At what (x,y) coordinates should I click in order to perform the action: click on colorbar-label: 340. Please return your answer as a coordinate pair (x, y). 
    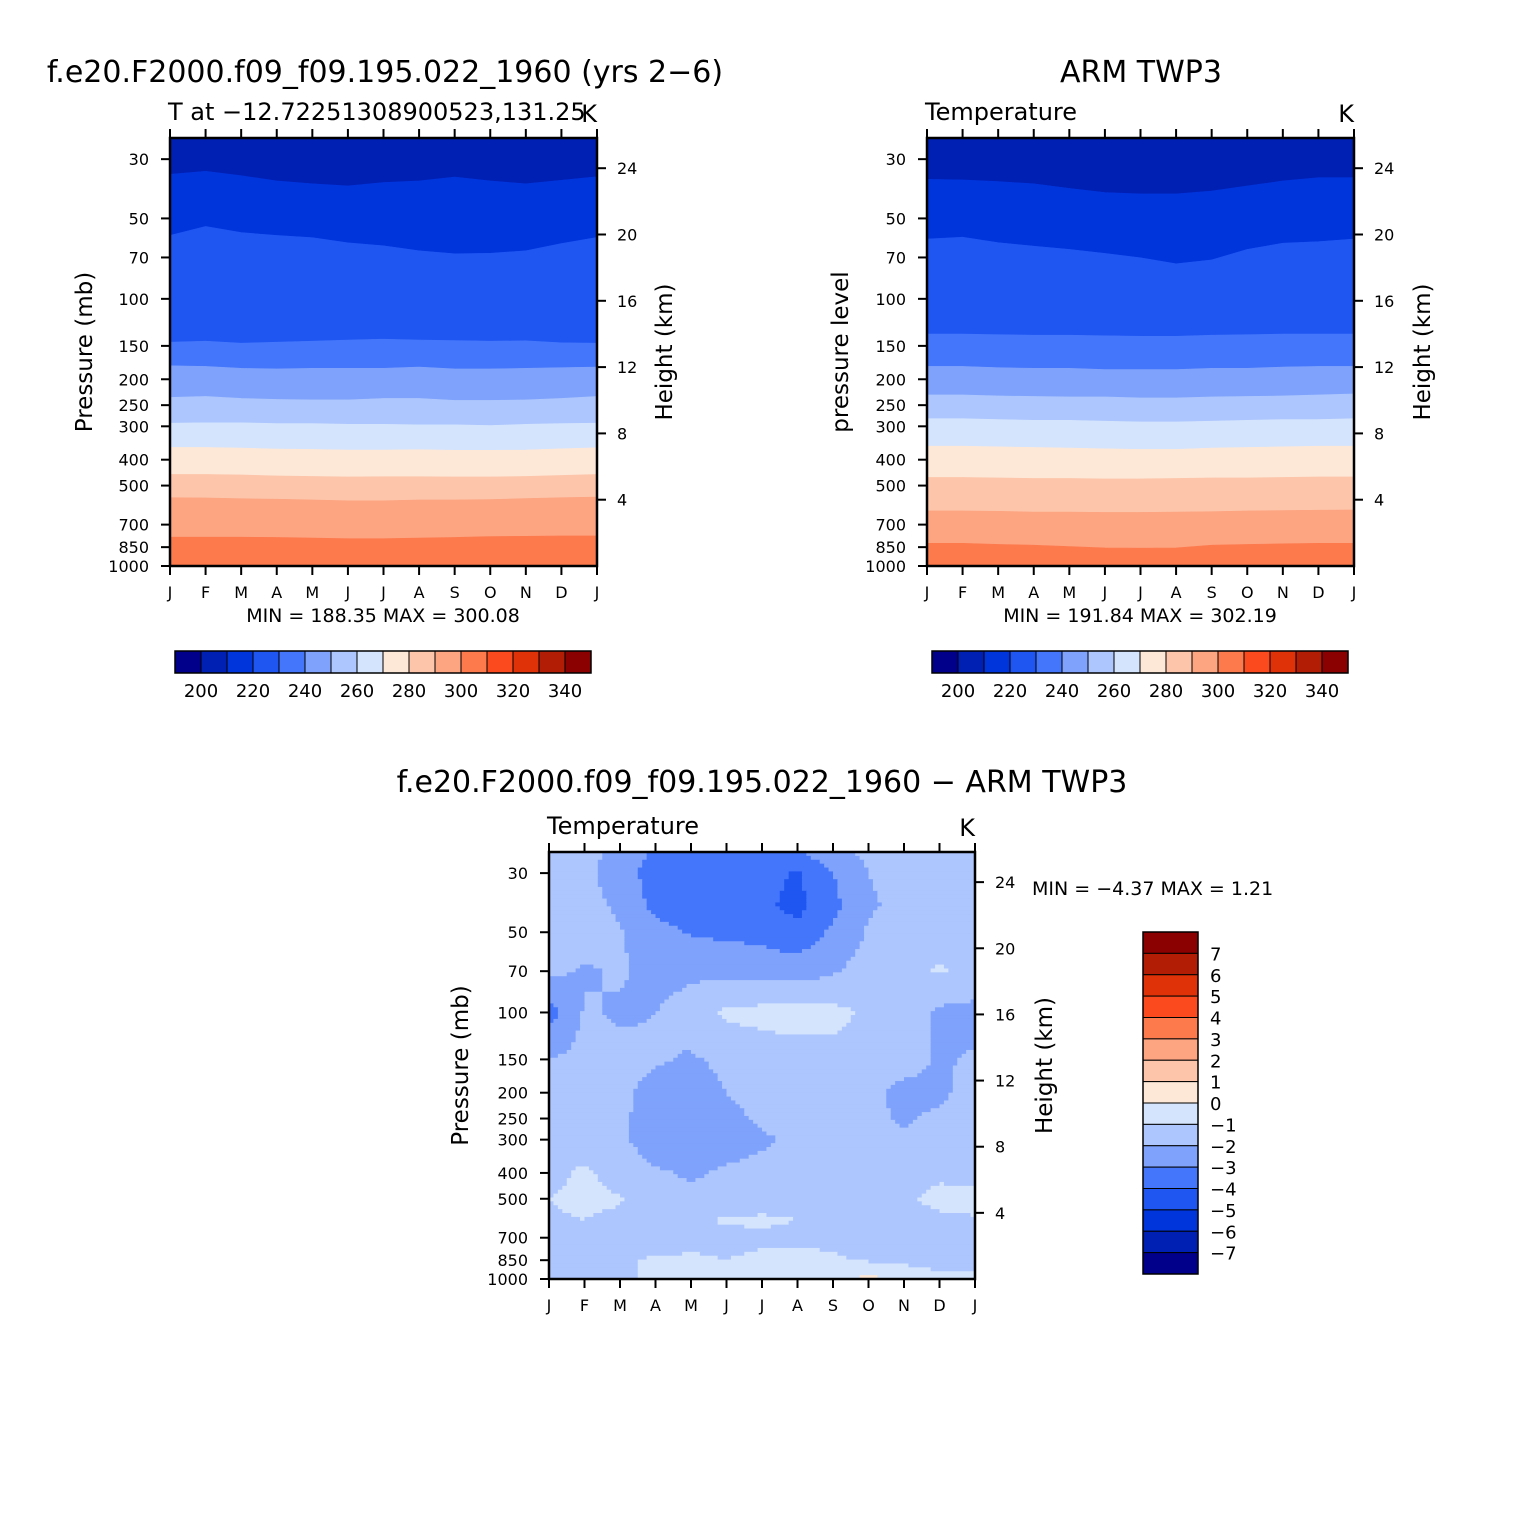
    Looking at the image, I should click on (1322, 691).